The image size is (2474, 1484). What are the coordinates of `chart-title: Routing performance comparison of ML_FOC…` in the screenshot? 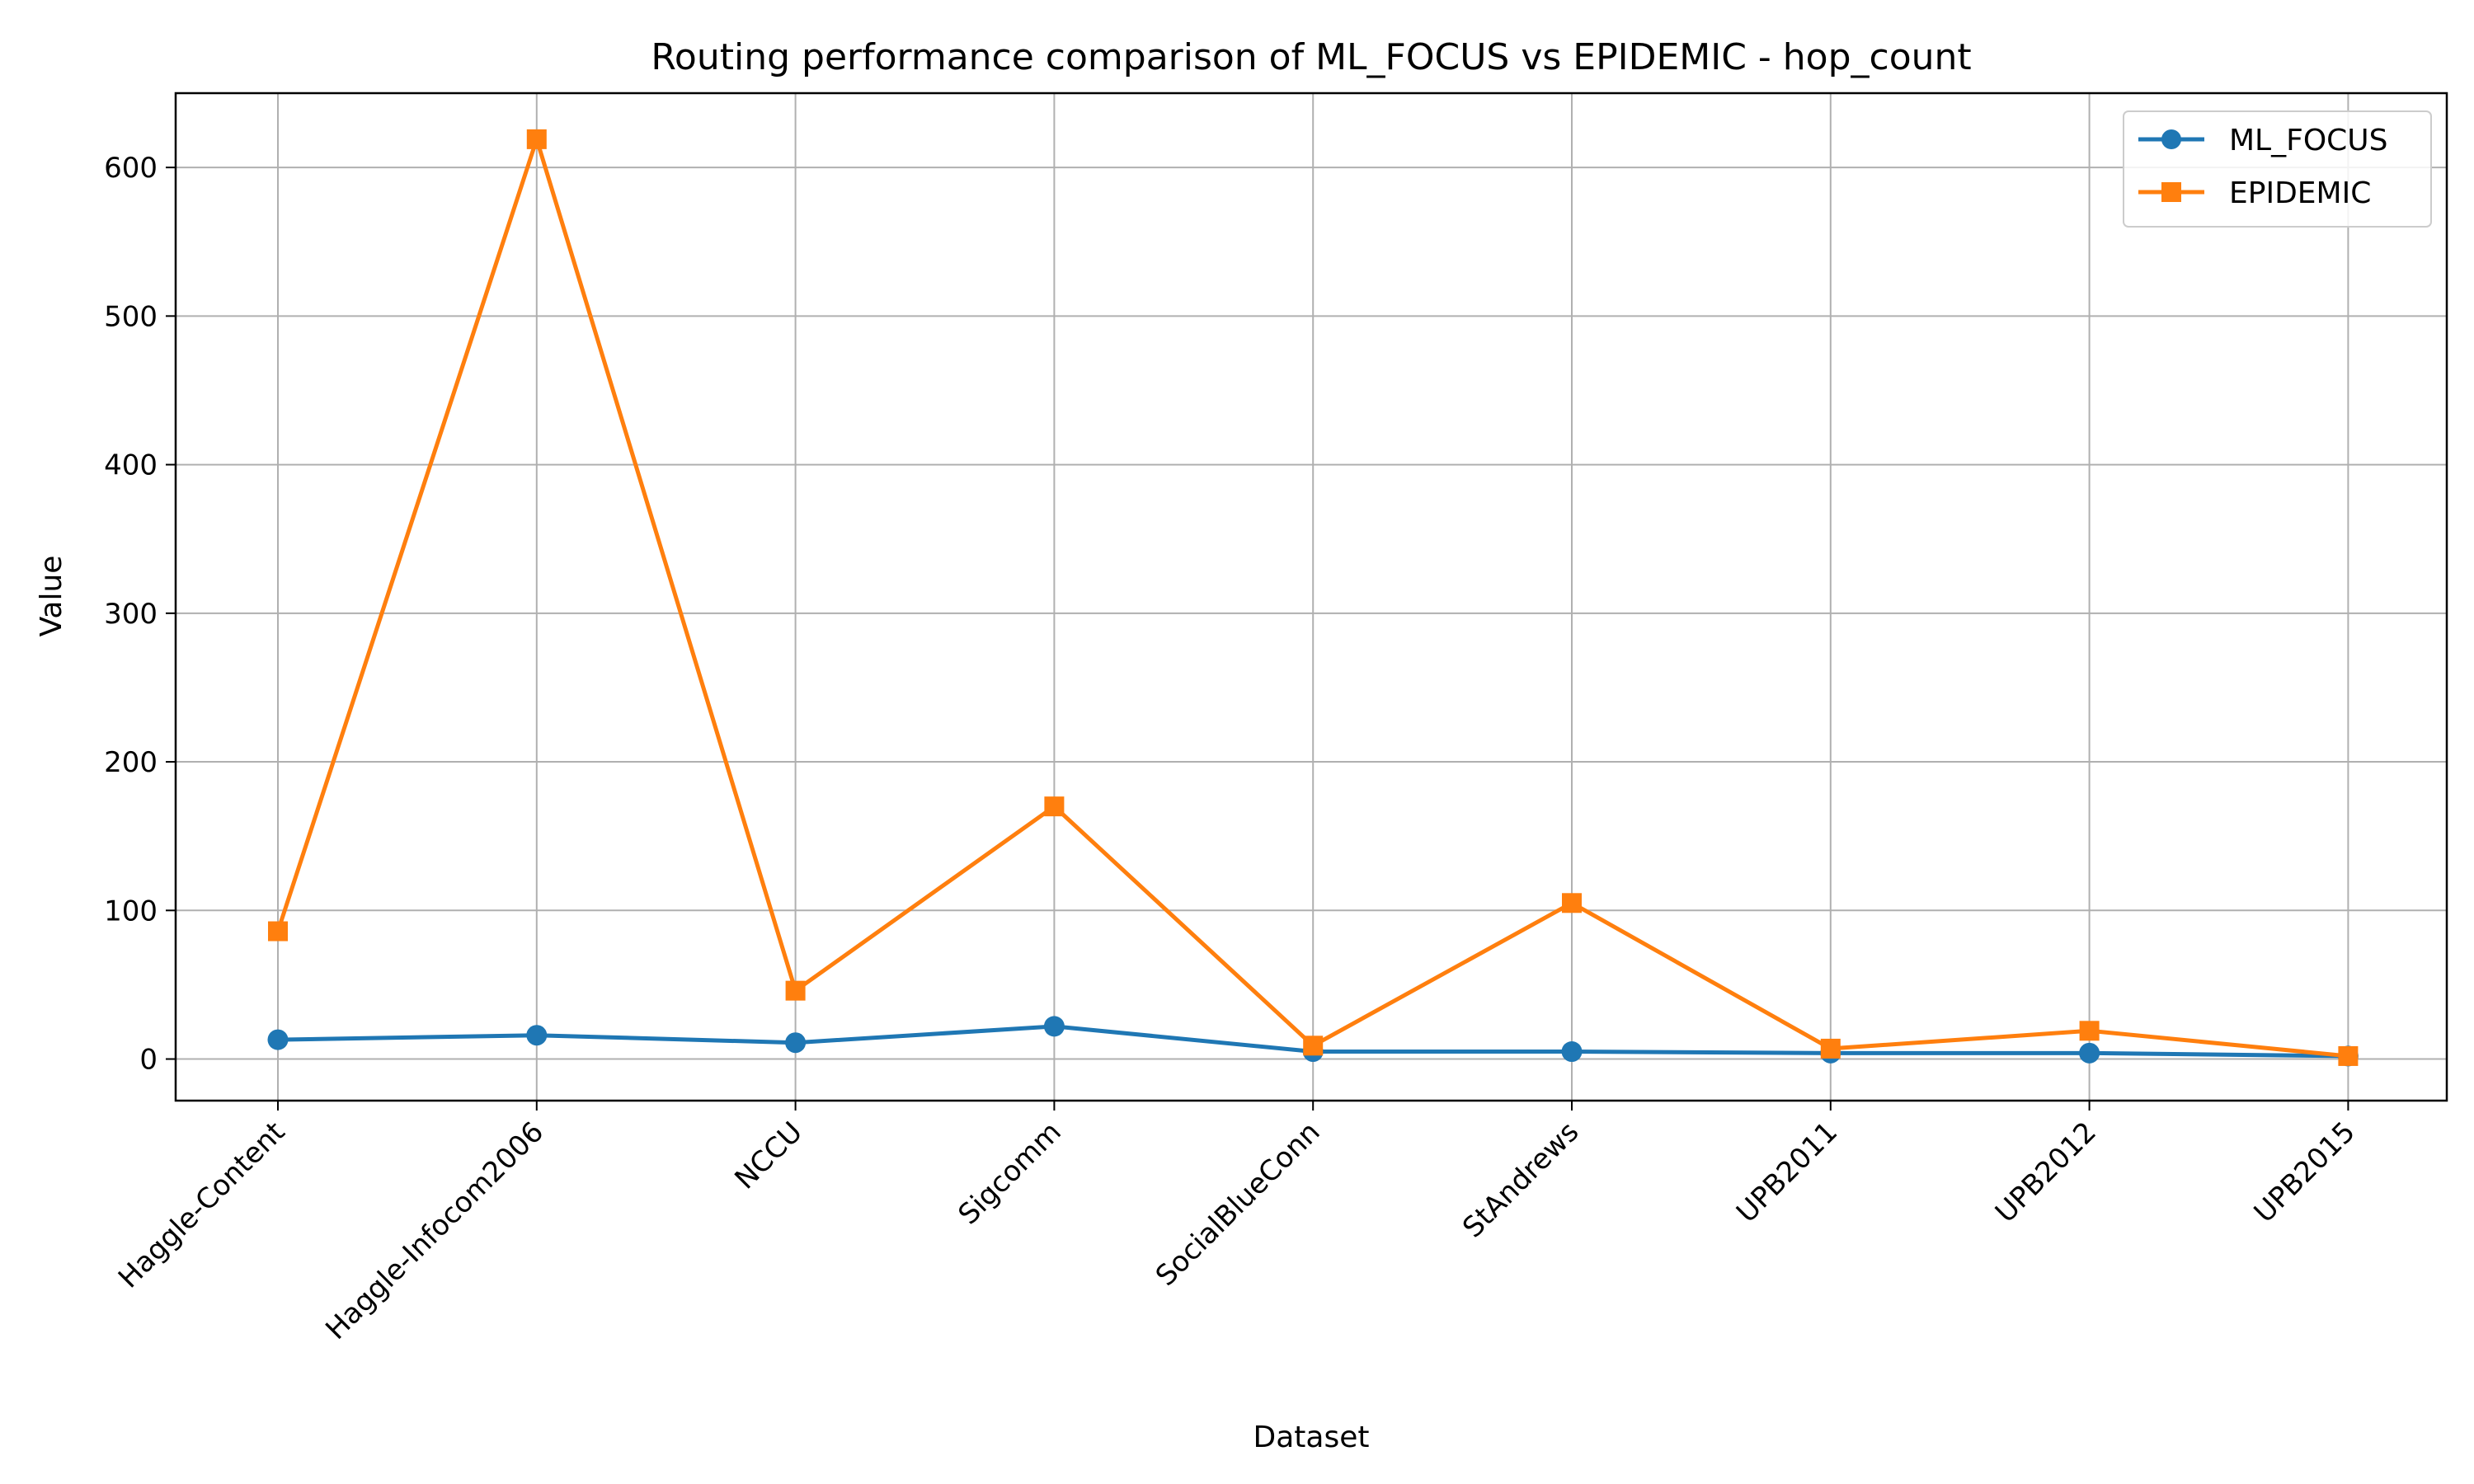 It's located at (1311, 57).